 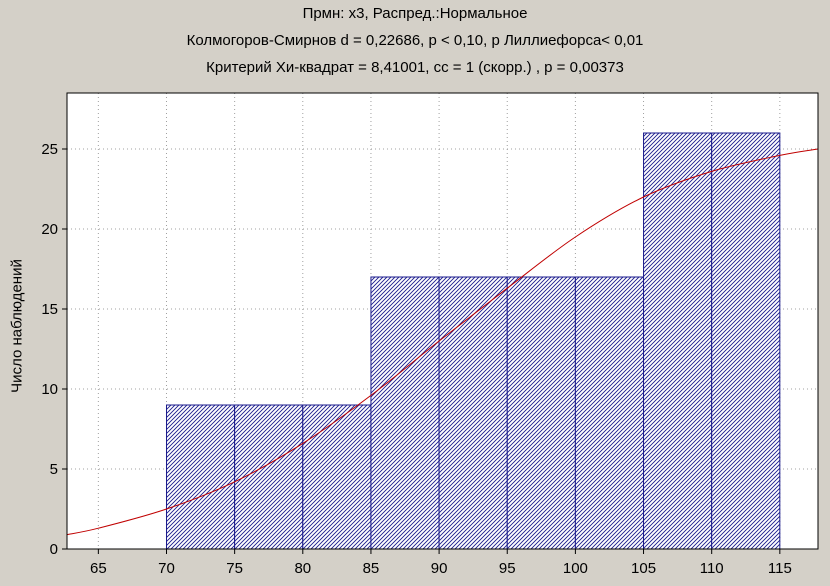 What do you see at coordinates (54, 469) in the screenshot?
I see `y-tick-label-5: 5` at bounding box center [54, 469].